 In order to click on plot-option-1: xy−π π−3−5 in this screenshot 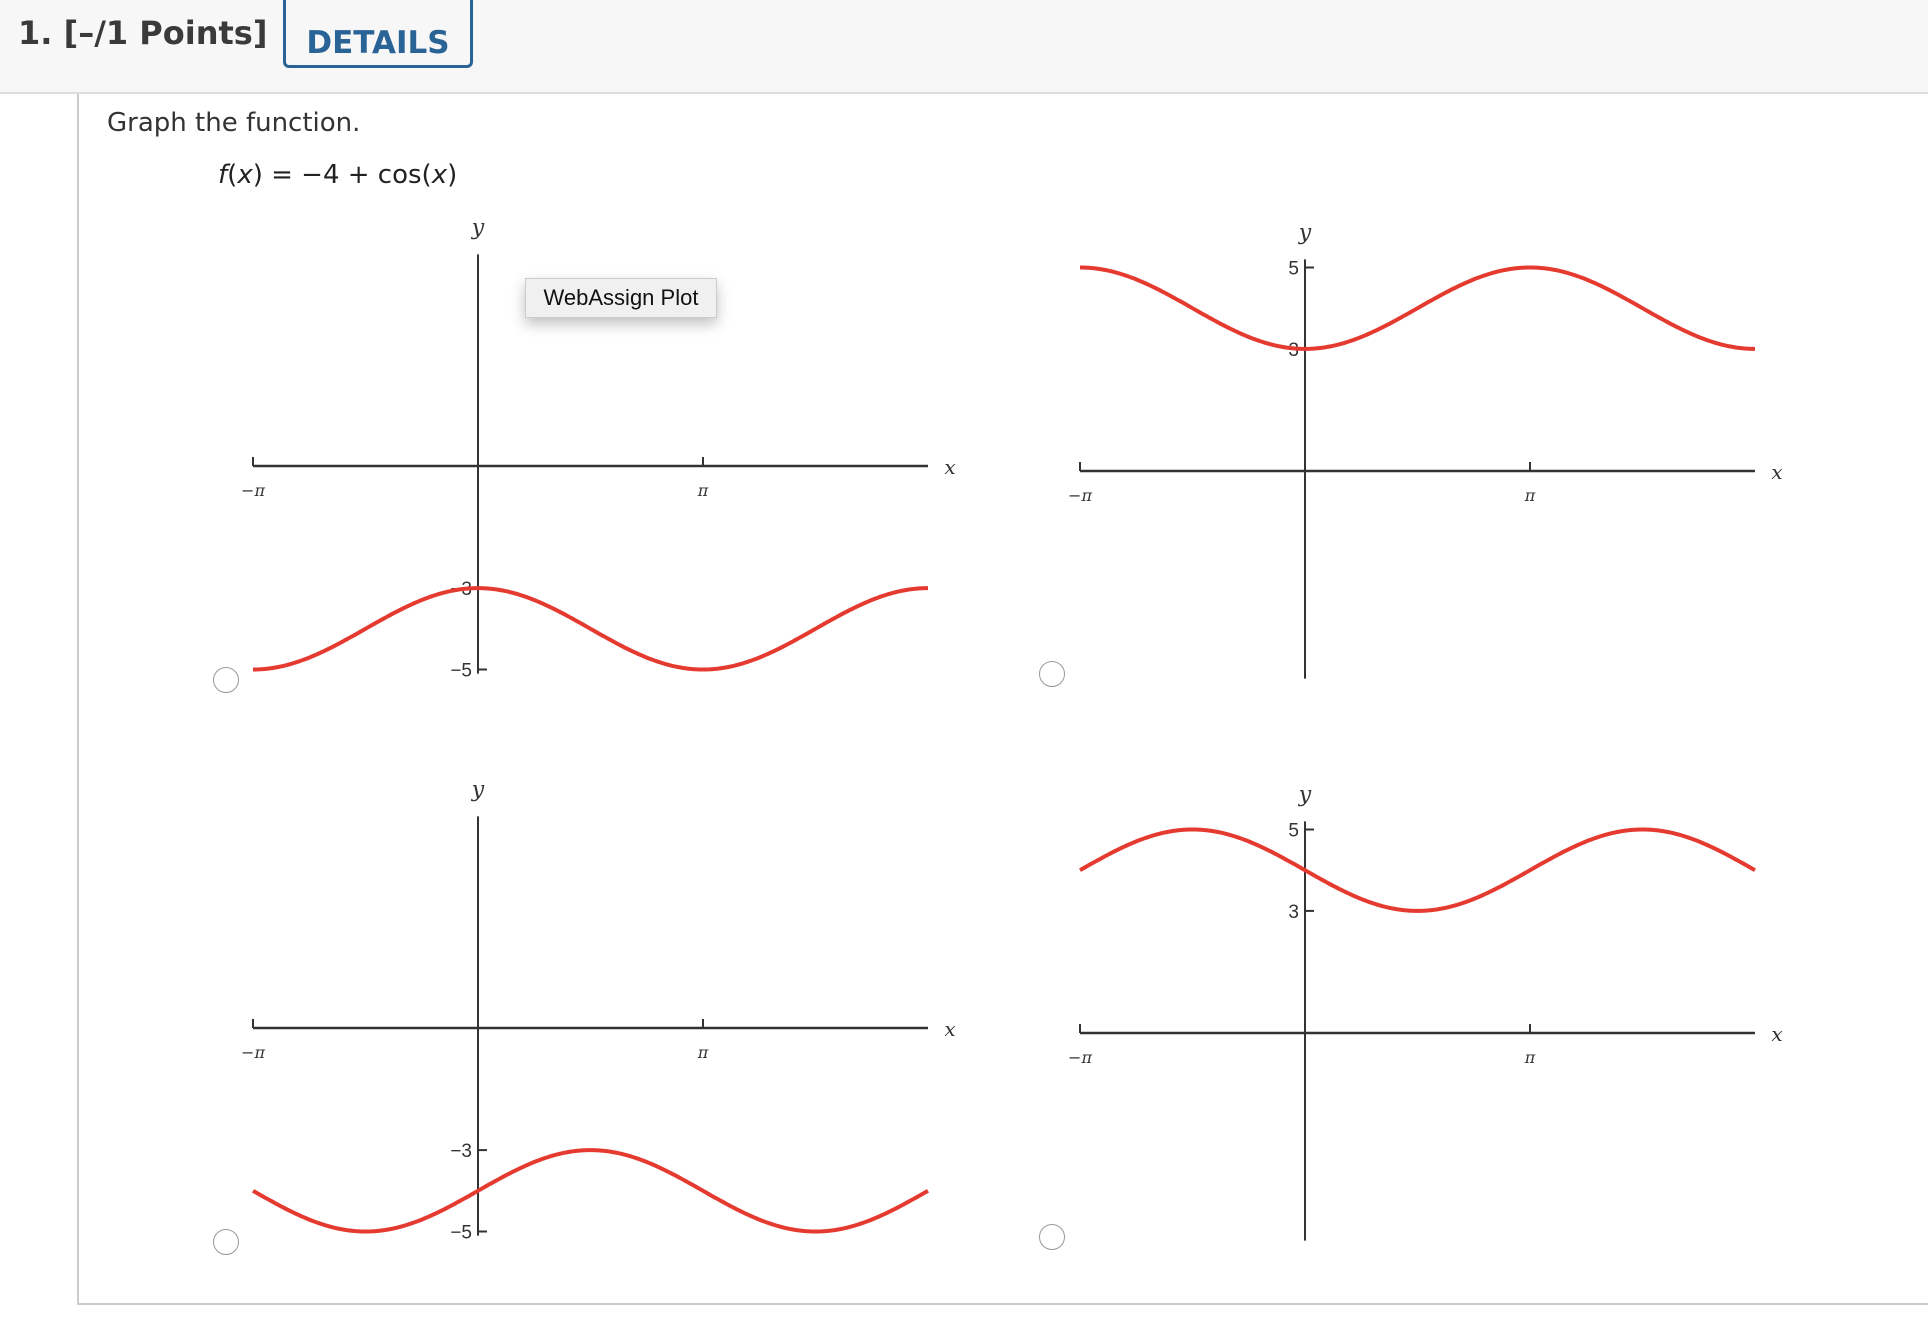, I will do `click(598, 448)`.